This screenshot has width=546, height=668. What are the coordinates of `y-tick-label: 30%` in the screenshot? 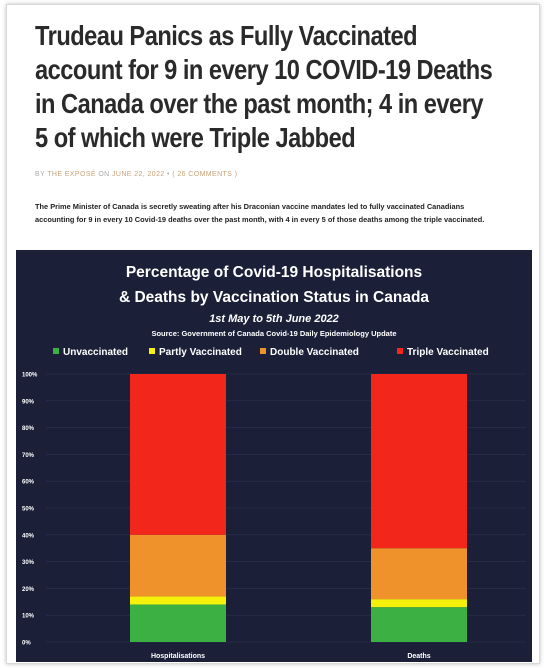 It's located at (28, 563).